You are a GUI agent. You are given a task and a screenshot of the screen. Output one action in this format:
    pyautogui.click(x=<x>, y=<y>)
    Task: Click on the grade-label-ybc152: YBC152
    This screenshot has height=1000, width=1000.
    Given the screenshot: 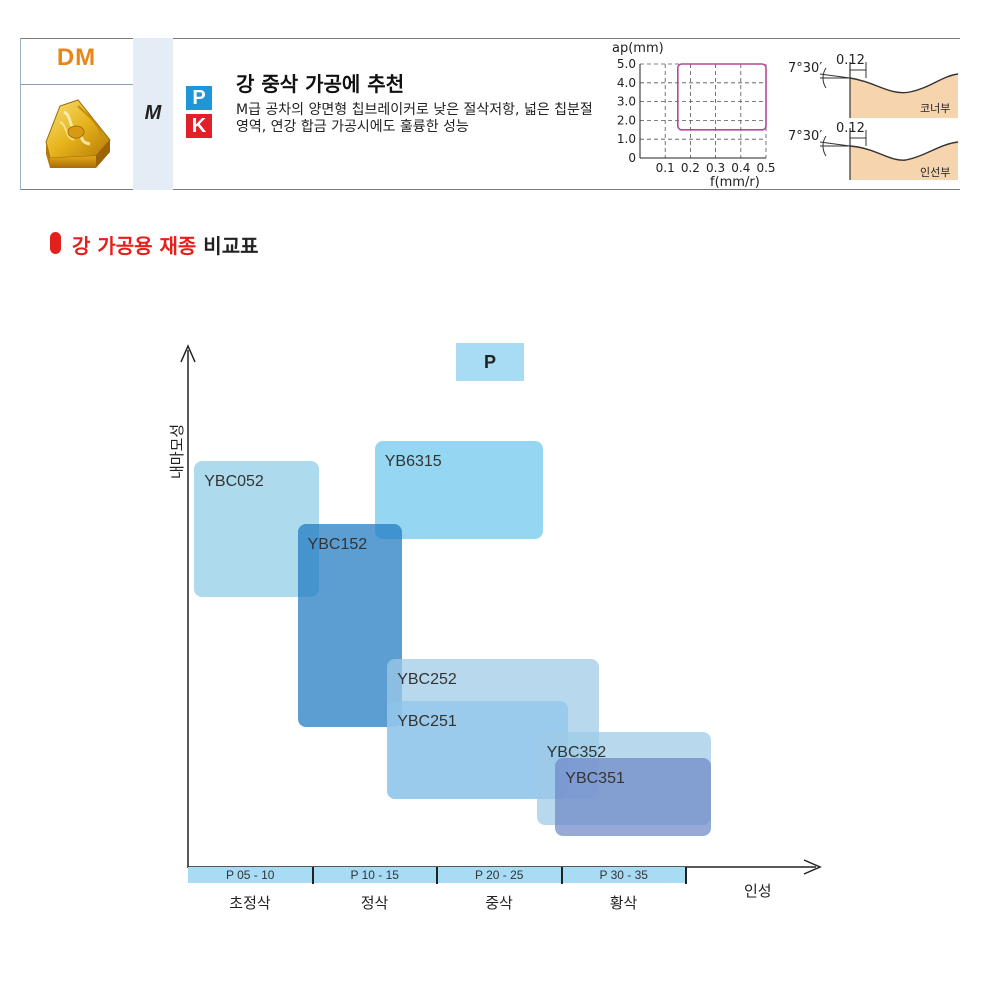 What is the action you would take?
    pyautogui.click(x=337, y=544)
    